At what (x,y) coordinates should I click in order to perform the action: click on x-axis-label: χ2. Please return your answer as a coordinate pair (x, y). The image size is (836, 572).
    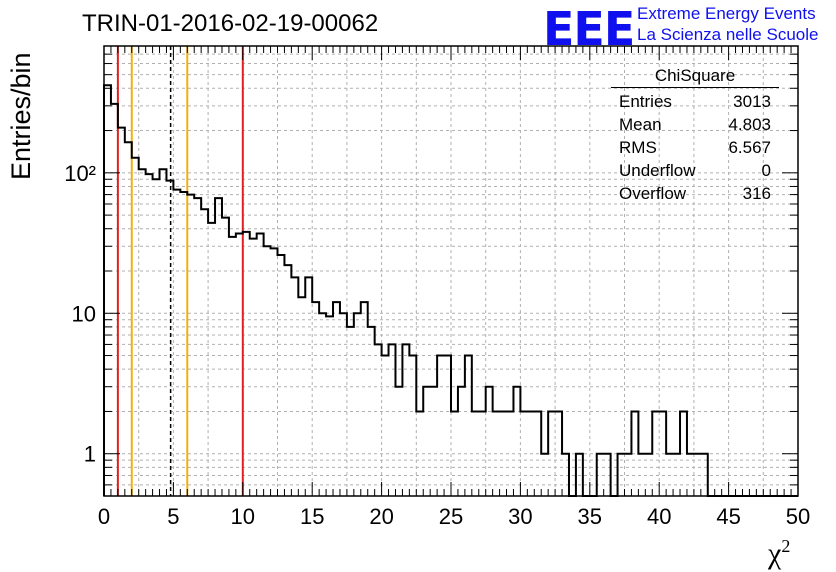
    Looking at the image, I should click on (779, 553).